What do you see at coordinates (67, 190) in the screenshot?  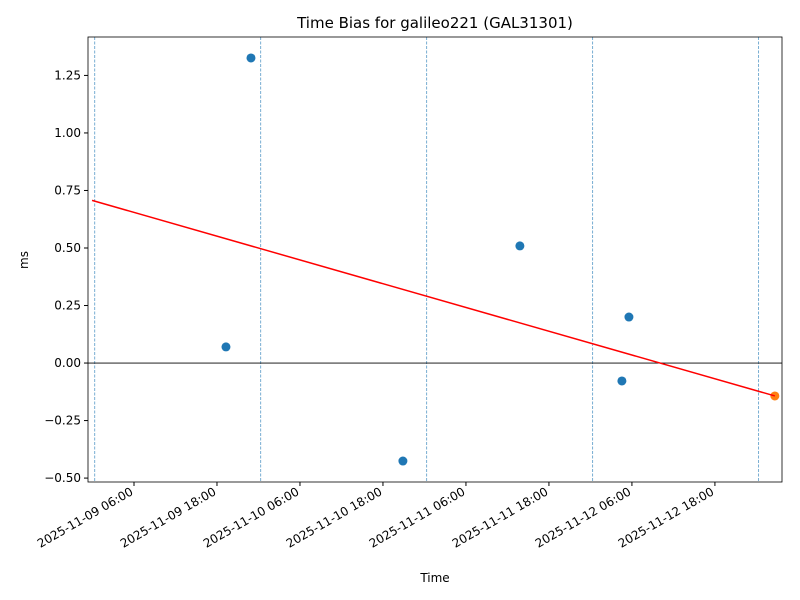 I see `y-tick-label: 0.75` at bounding box center [67, 190].